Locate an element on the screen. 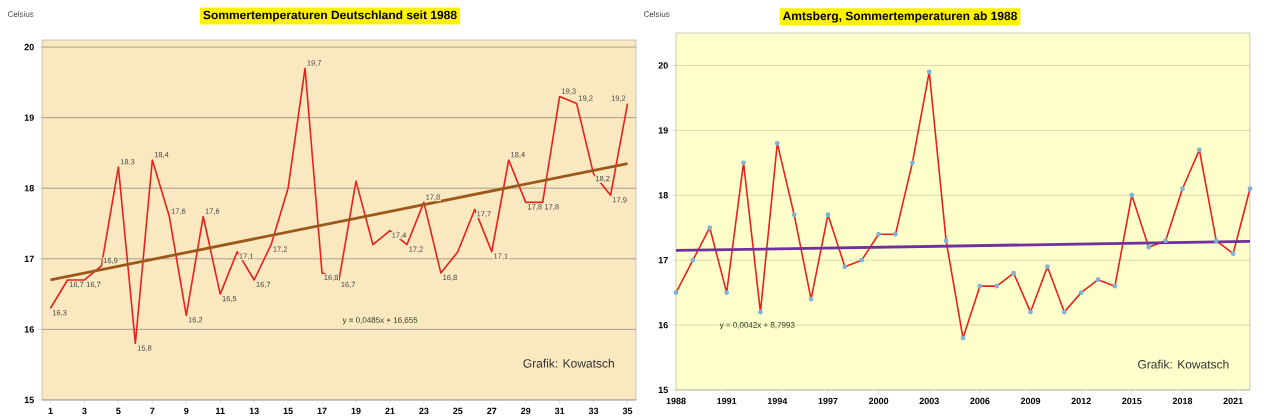 Image resolution: width=1264 pixels, height=419 pixels. x-tick-label: 17 is located at coordinates (322, 410).